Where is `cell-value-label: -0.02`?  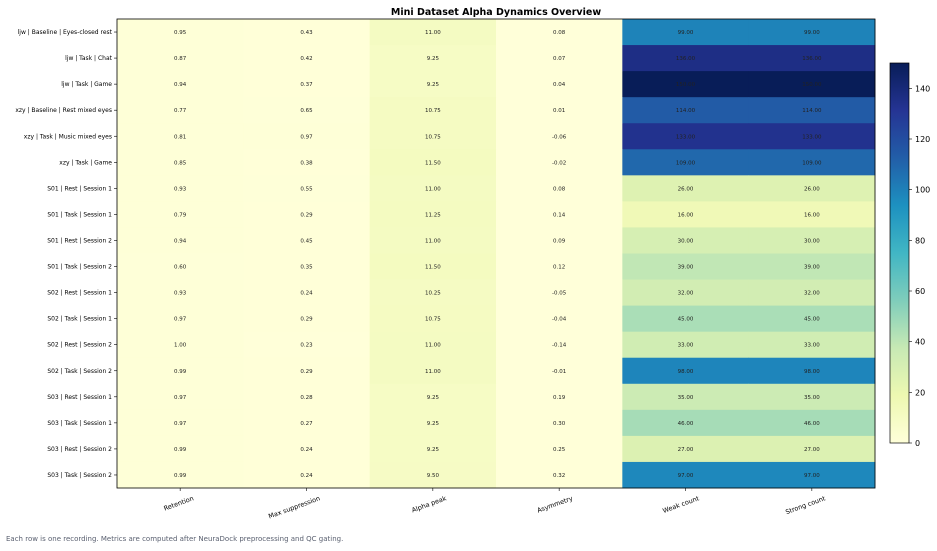 cell-value-label: -0.02 is located at coordinates (559, 163).